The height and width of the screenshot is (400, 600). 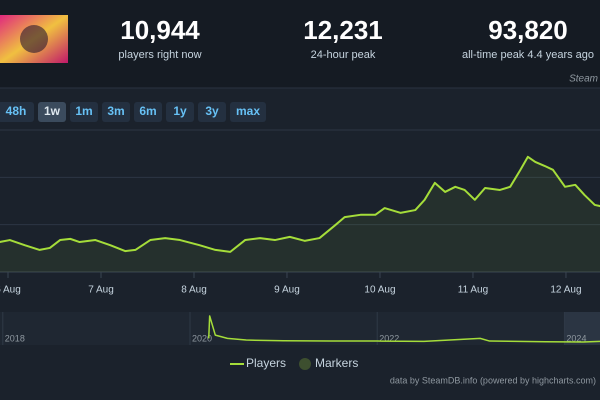 What do you see at coordinates (15, 338) in the screenshot?
I see `x-tick-label: 2018` at bounding box center [15, 338].